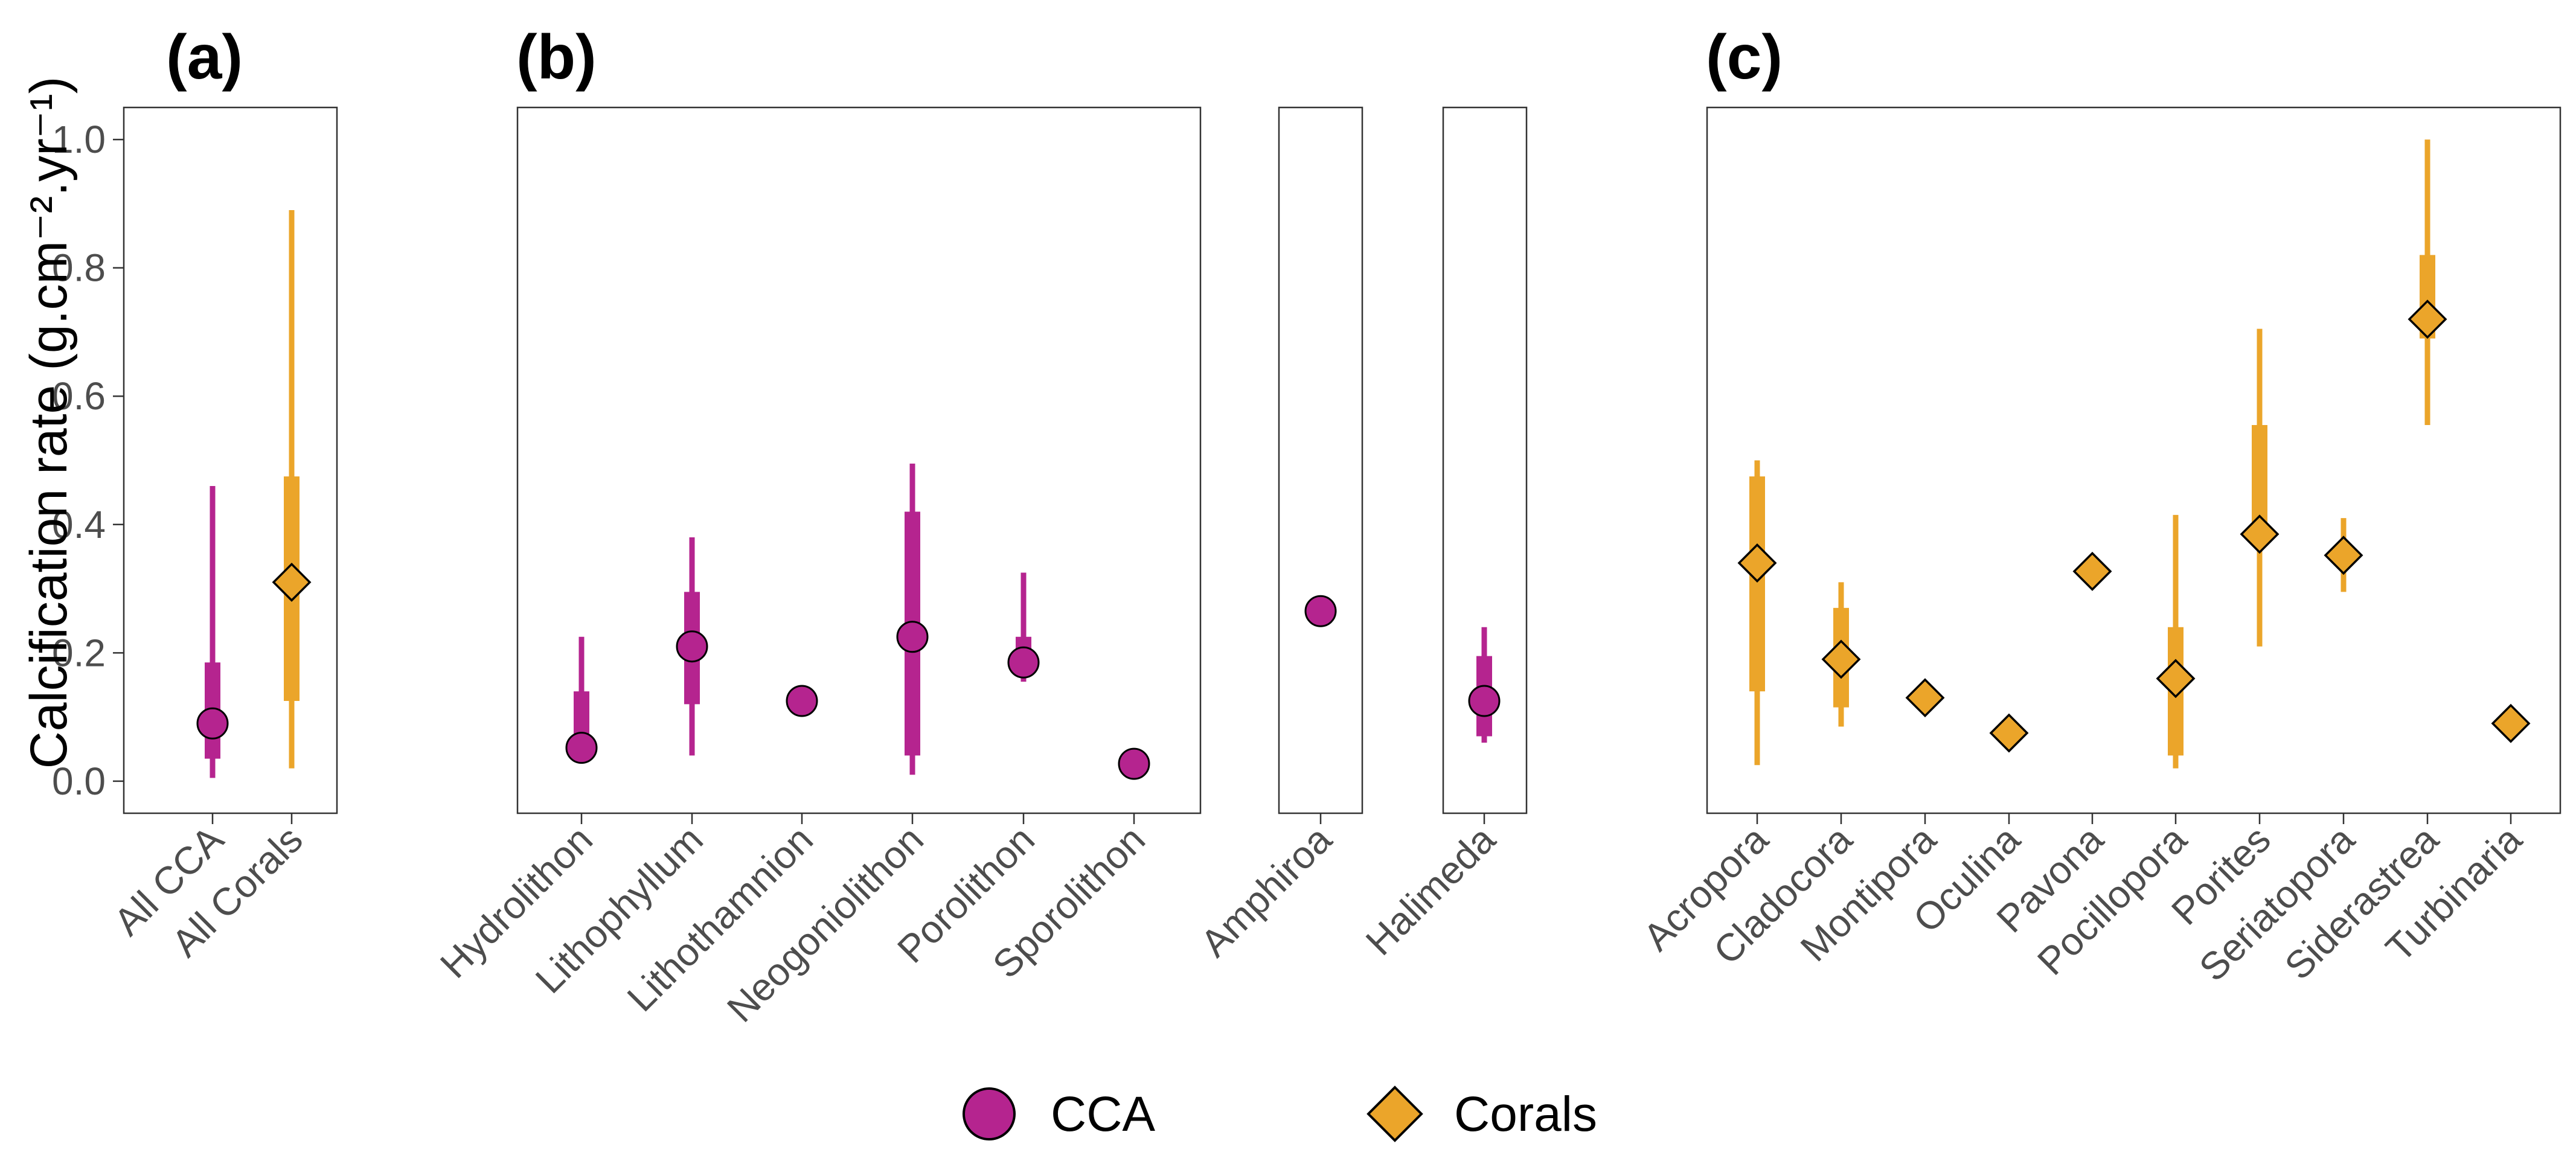 Image resolution: width=2576 pixels, height=1161 pixels. What do you see at coordinates (204, 57) in the screenshot?
I see `panel-title: (a)` at bounding box center [204, 57].